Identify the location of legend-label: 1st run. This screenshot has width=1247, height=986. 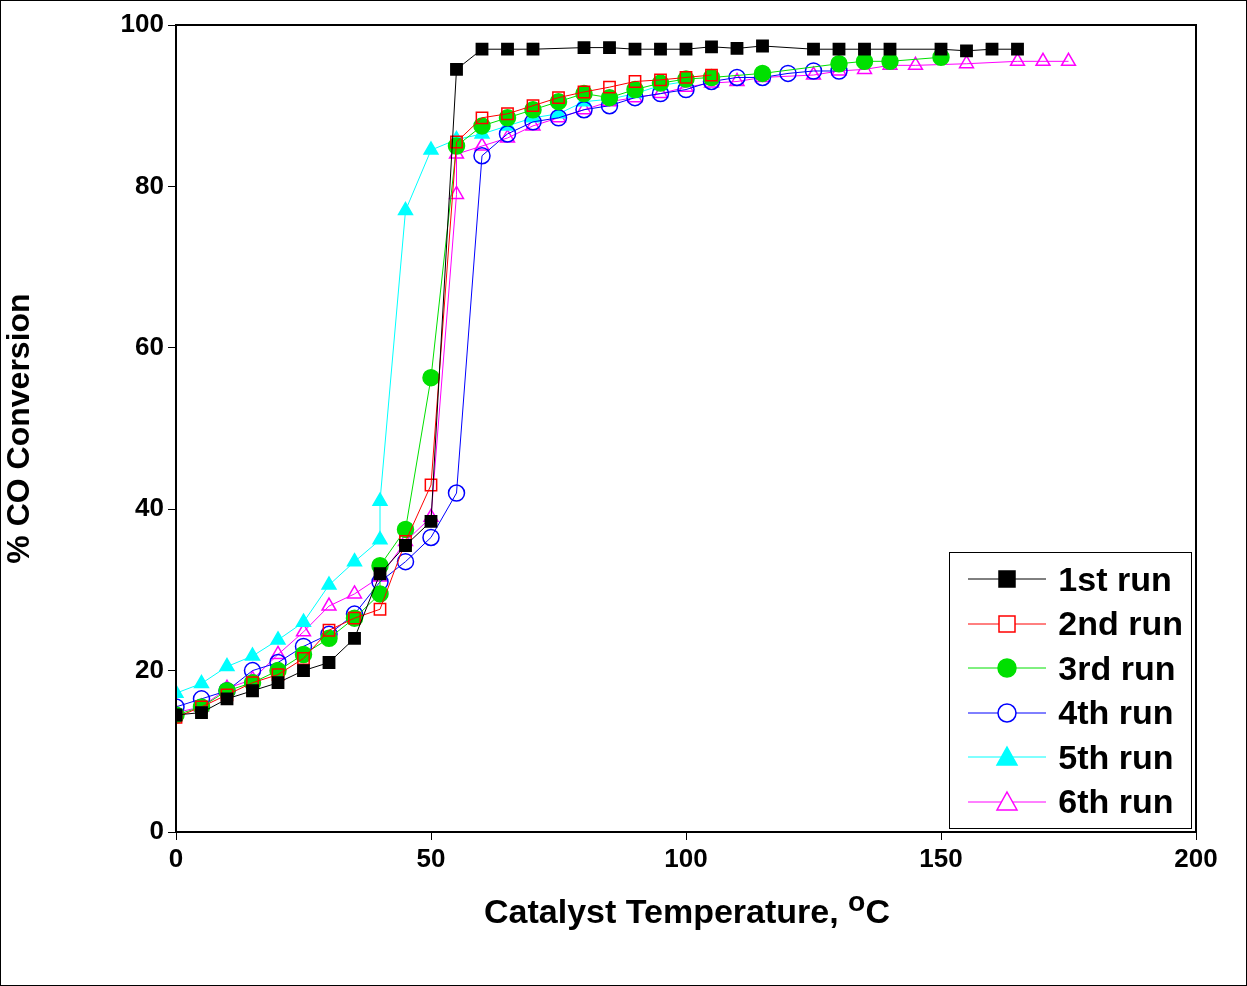
(1115, 579).